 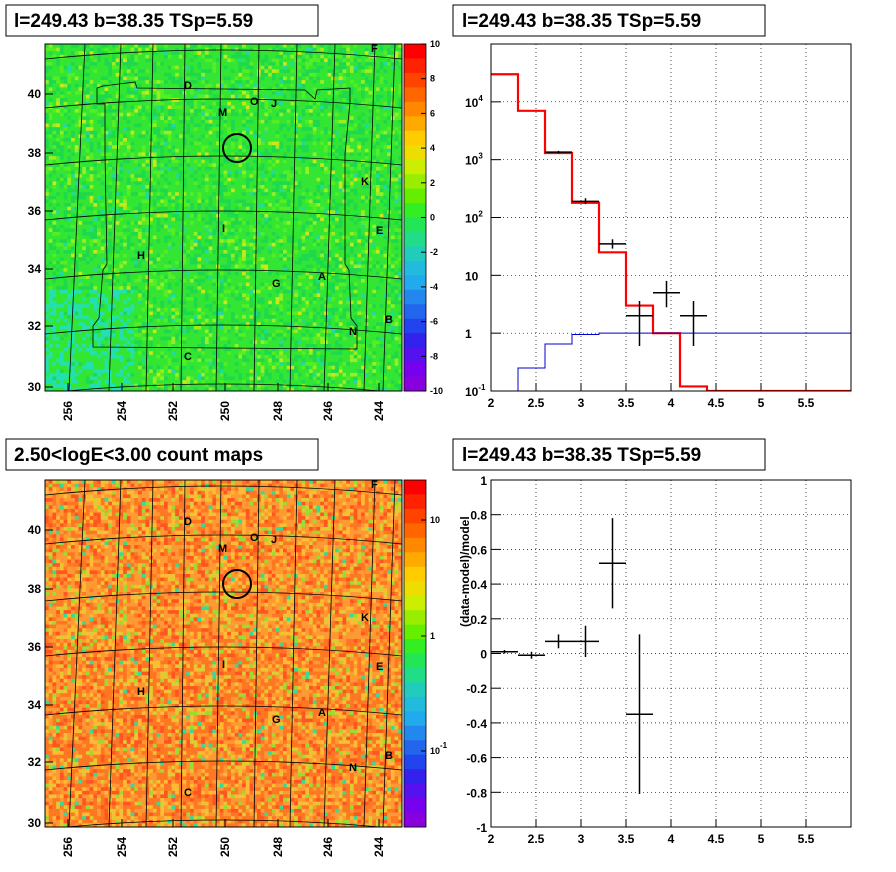 I want to click on secondary-step-line, so click(x=684, y=361).